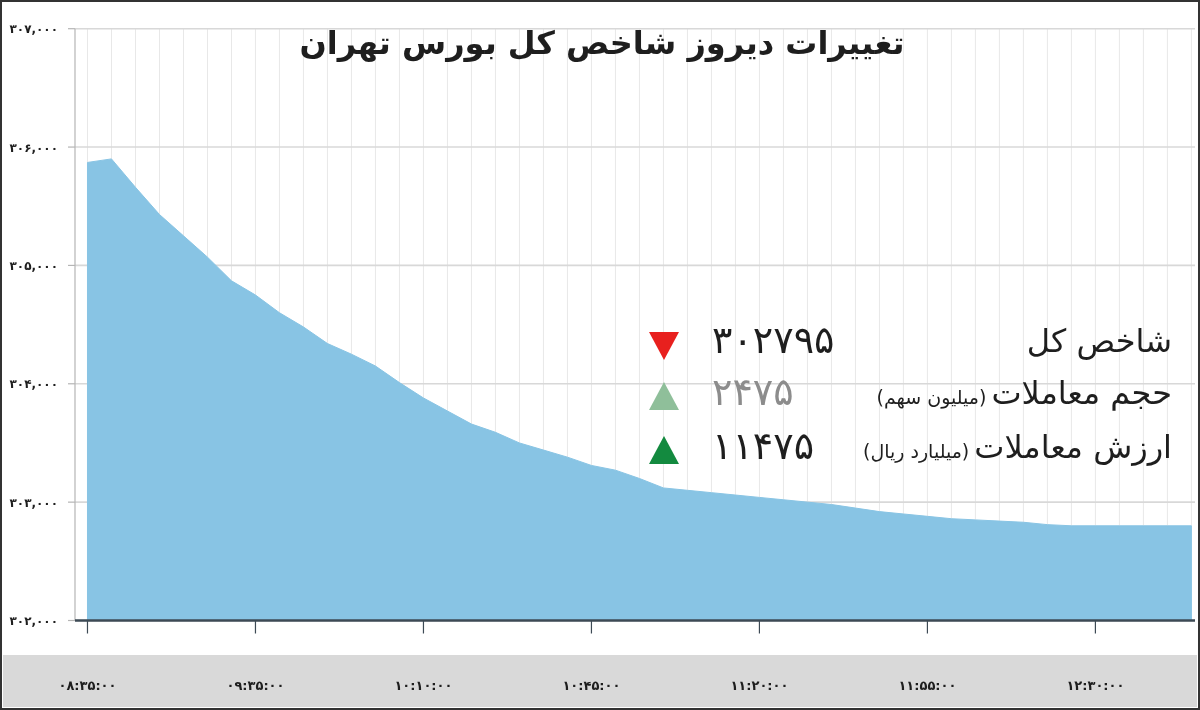  What do you see at coordinates (591, 685) in the screenshot?
I see `x-tick-label: ۱۰:۴۵:۰۰` at bounding box center [591, 685].